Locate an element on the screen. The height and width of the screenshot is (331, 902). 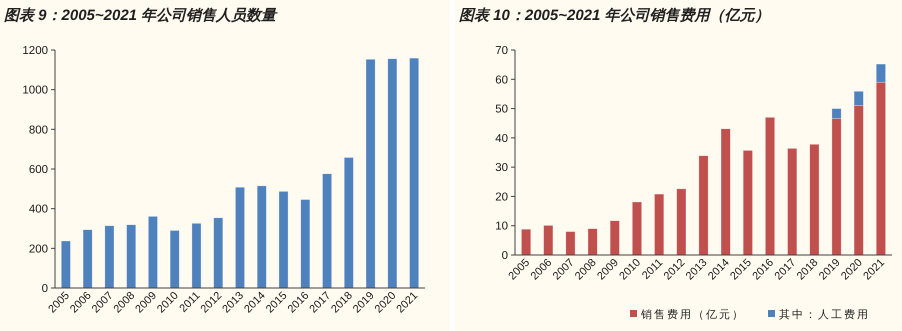
y-tick-label: 400 is located at coordinates (38, 210).